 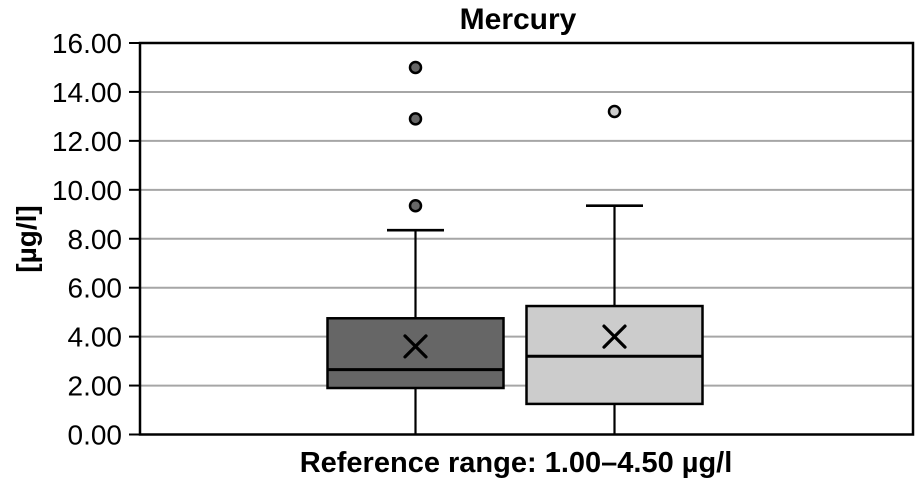 What do you see at coordinates (87, 43) in the screenshot?
I see `y-tick-label: 16.00` at bounding box center [87, 43].